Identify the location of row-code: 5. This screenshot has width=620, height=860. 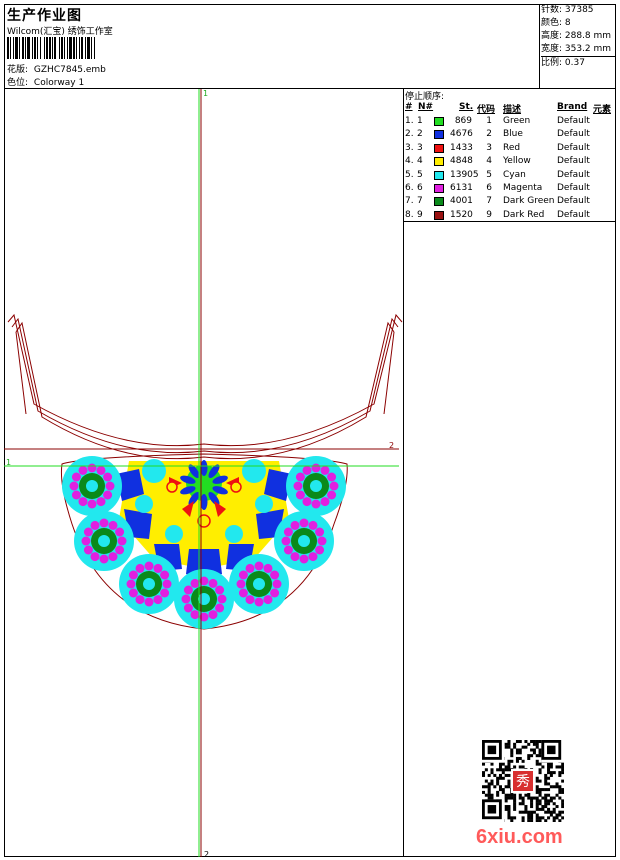
(489, 174).